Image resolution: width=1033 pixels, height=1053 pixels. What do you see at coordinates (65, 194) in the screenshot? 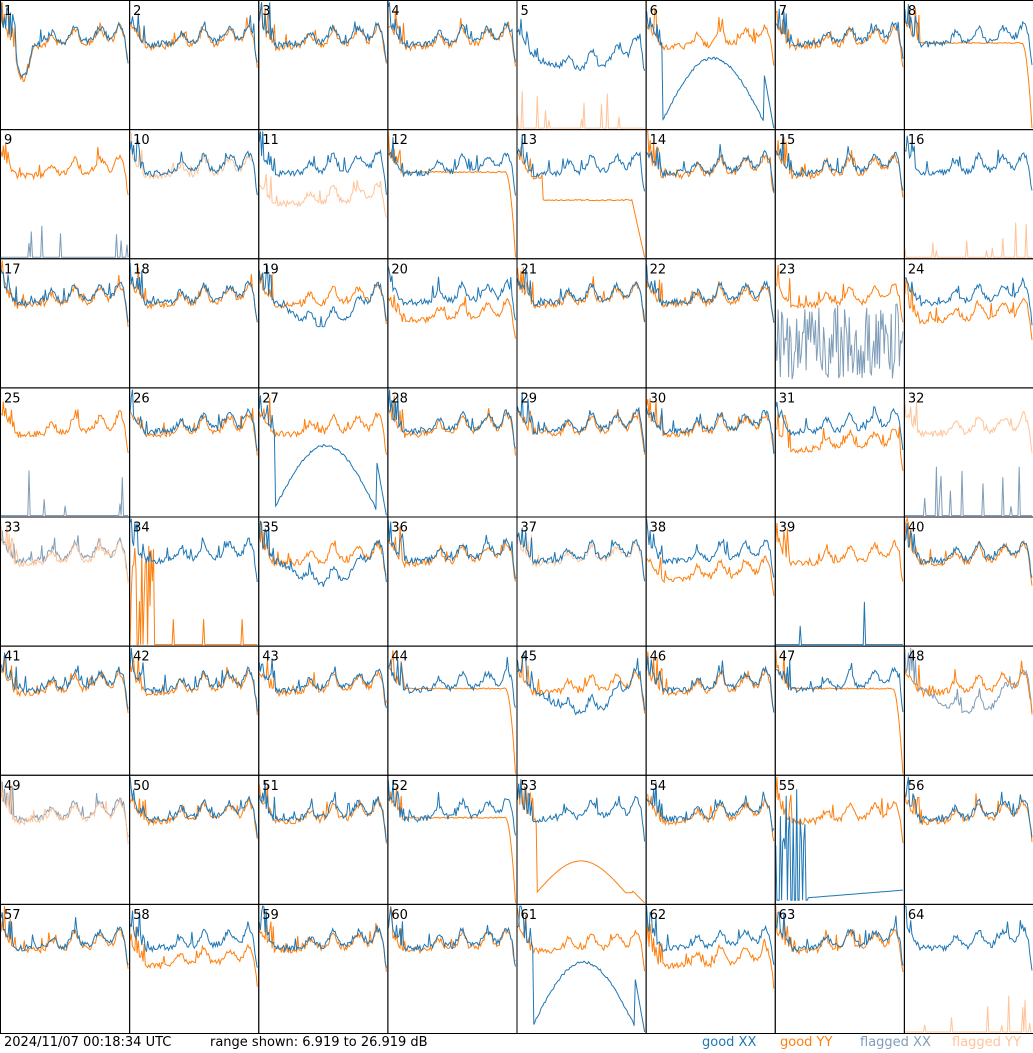
I see `panel-9: 9` at bounding box center [65, 194].